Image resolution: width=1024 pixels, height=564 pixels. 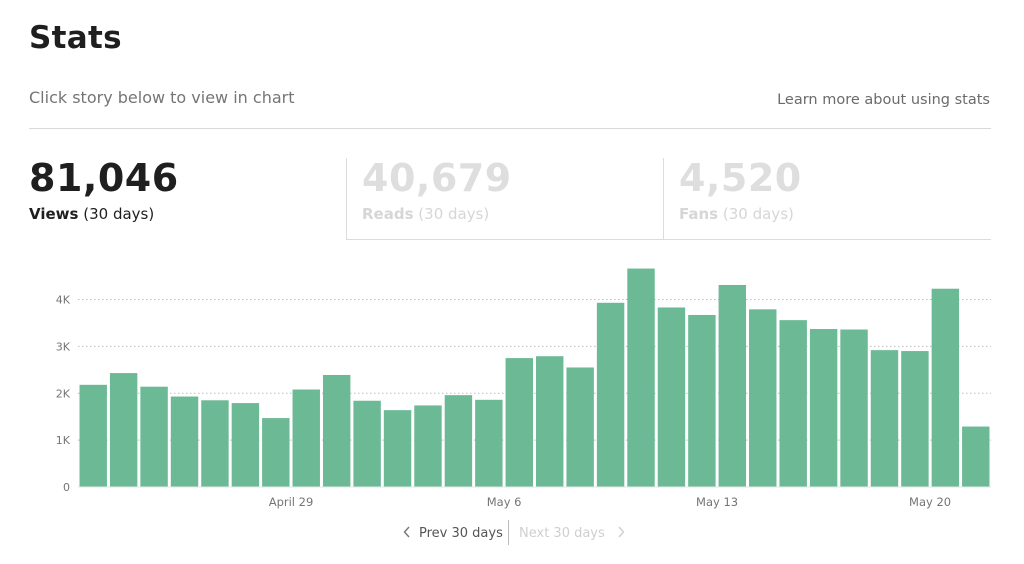 What do you see at coordinates (54, 214) in the screenshot?
I see `stat-views-name: Views` at bounding box center [54, 214].